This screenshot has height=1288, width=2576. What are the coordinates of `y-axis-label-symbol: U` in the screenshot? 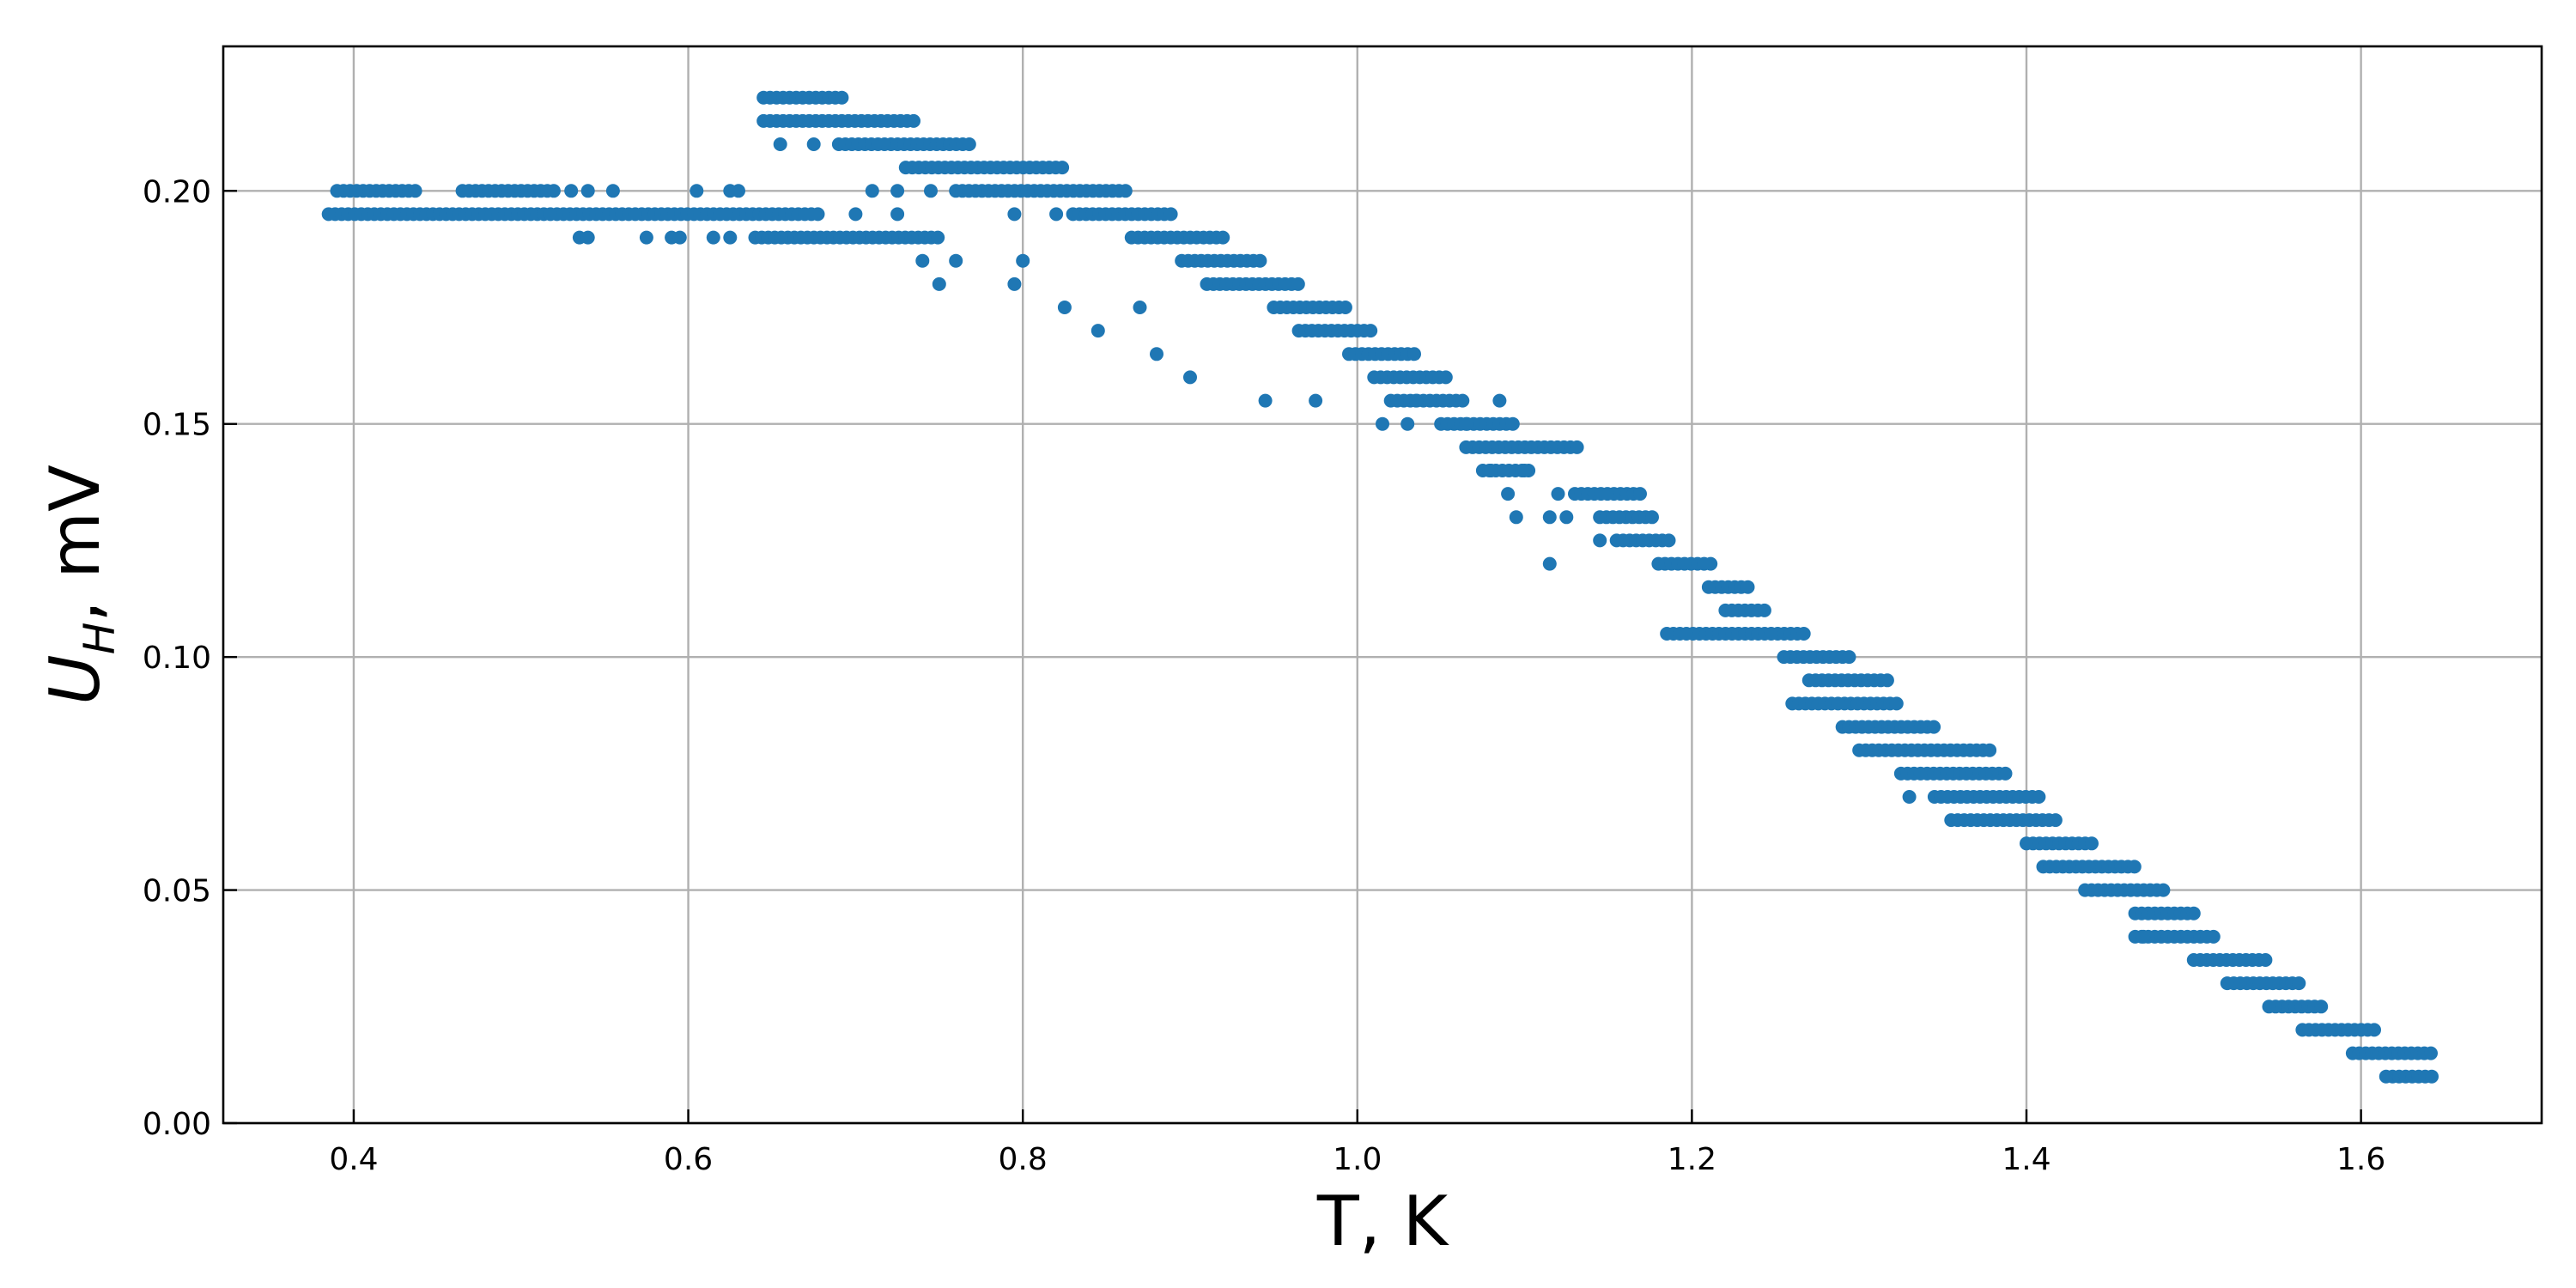 It's located at (75, 680).